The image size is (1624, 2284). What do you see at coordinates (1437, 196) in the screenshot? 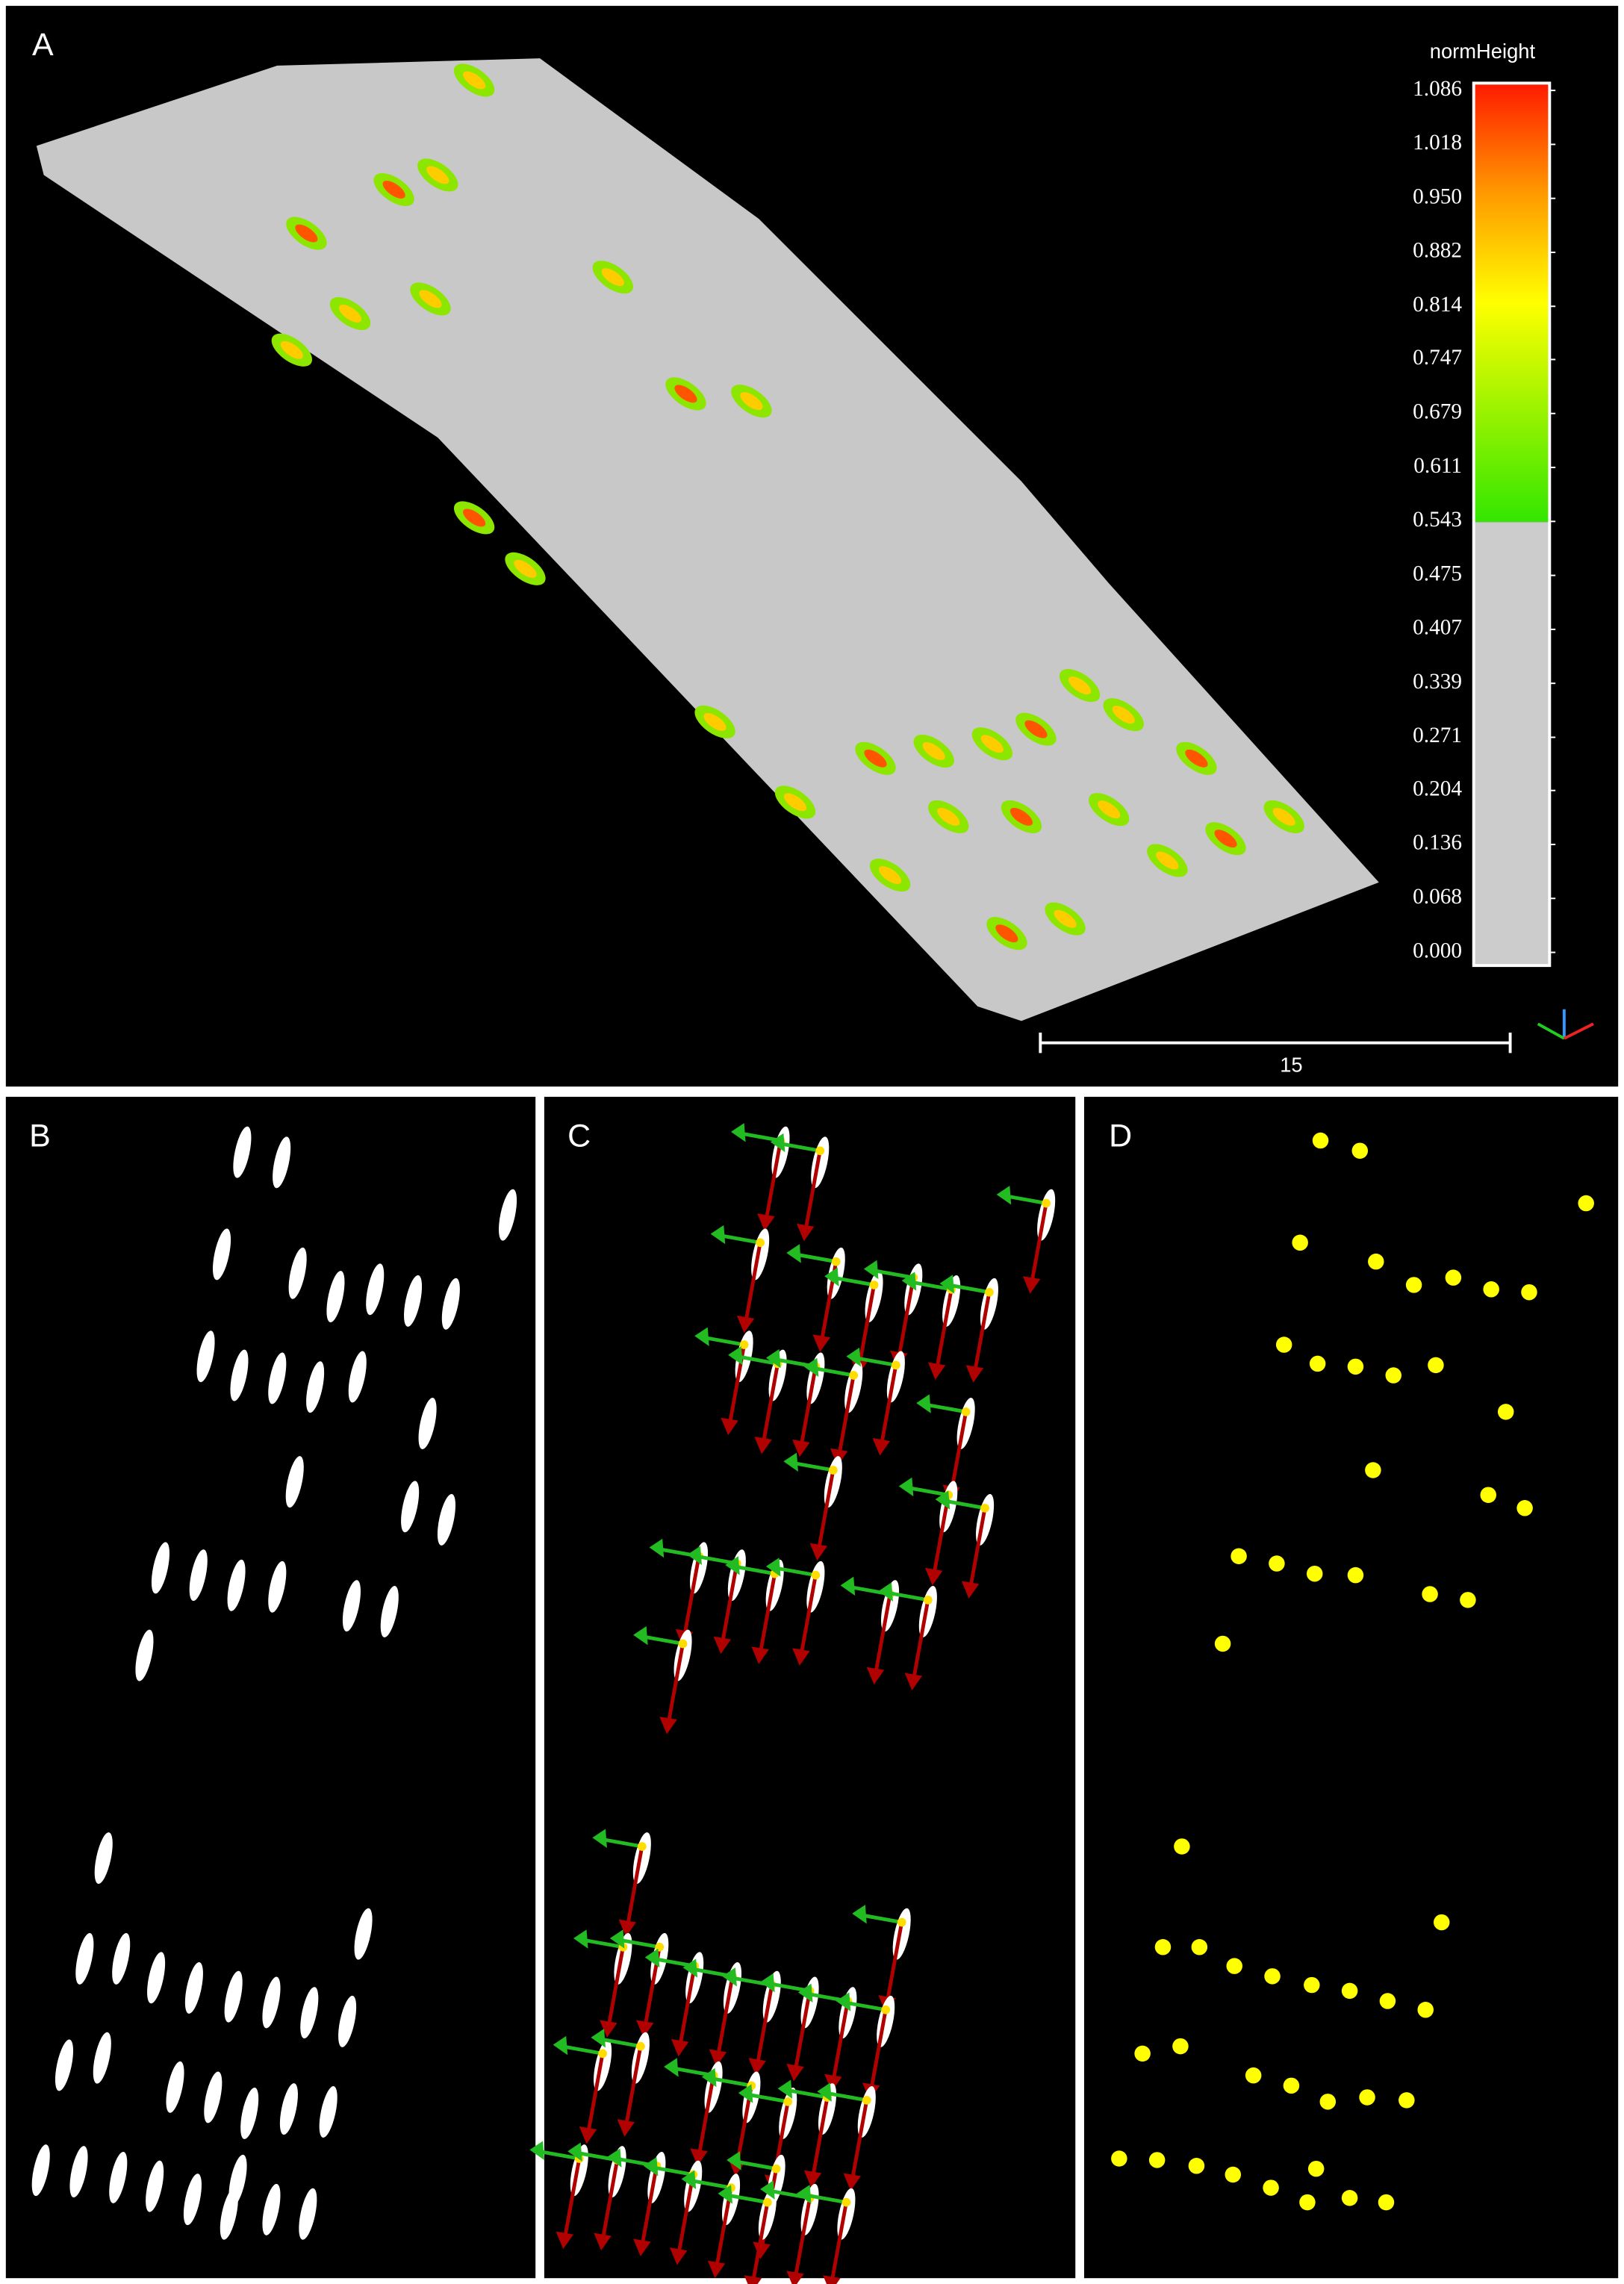
I see `colorbar-tick-label: 0.950` at bounding box center [1437, 196].